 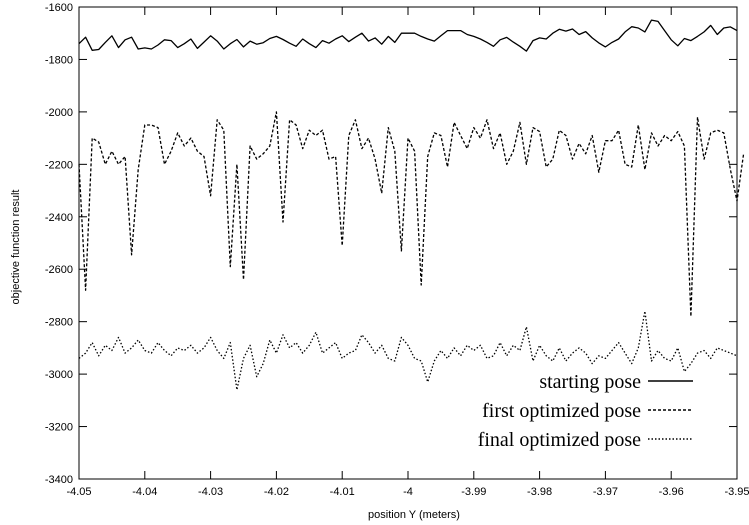 What do you see at coordinates (605, 492) in the screenshot?
I see `x-tick-label: -3.97` at bounding box center [605, 492].